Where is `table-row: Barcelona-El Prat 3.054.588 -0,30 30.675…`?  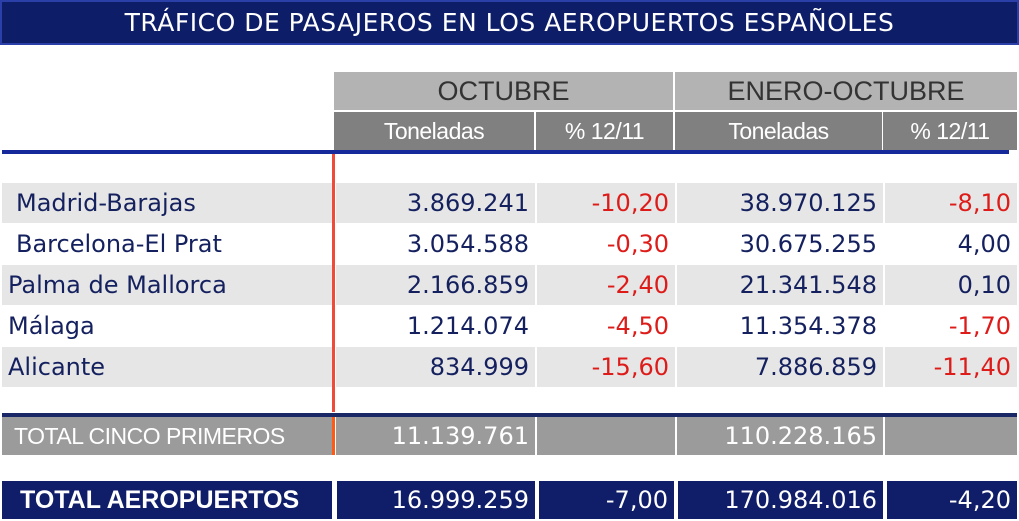 table-row: Barcelona-El Prat 3.054.588 -0,30 30.675… is located at coordinates (509, 244).